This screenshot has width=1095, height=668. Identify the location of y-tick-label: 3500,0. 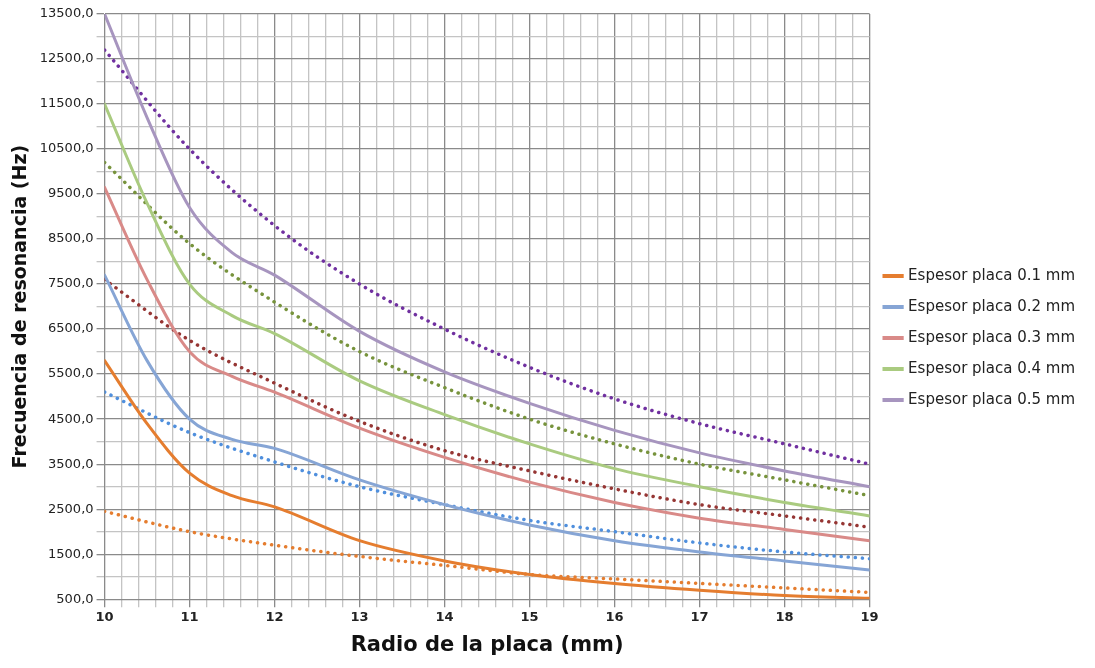
(71, 463).